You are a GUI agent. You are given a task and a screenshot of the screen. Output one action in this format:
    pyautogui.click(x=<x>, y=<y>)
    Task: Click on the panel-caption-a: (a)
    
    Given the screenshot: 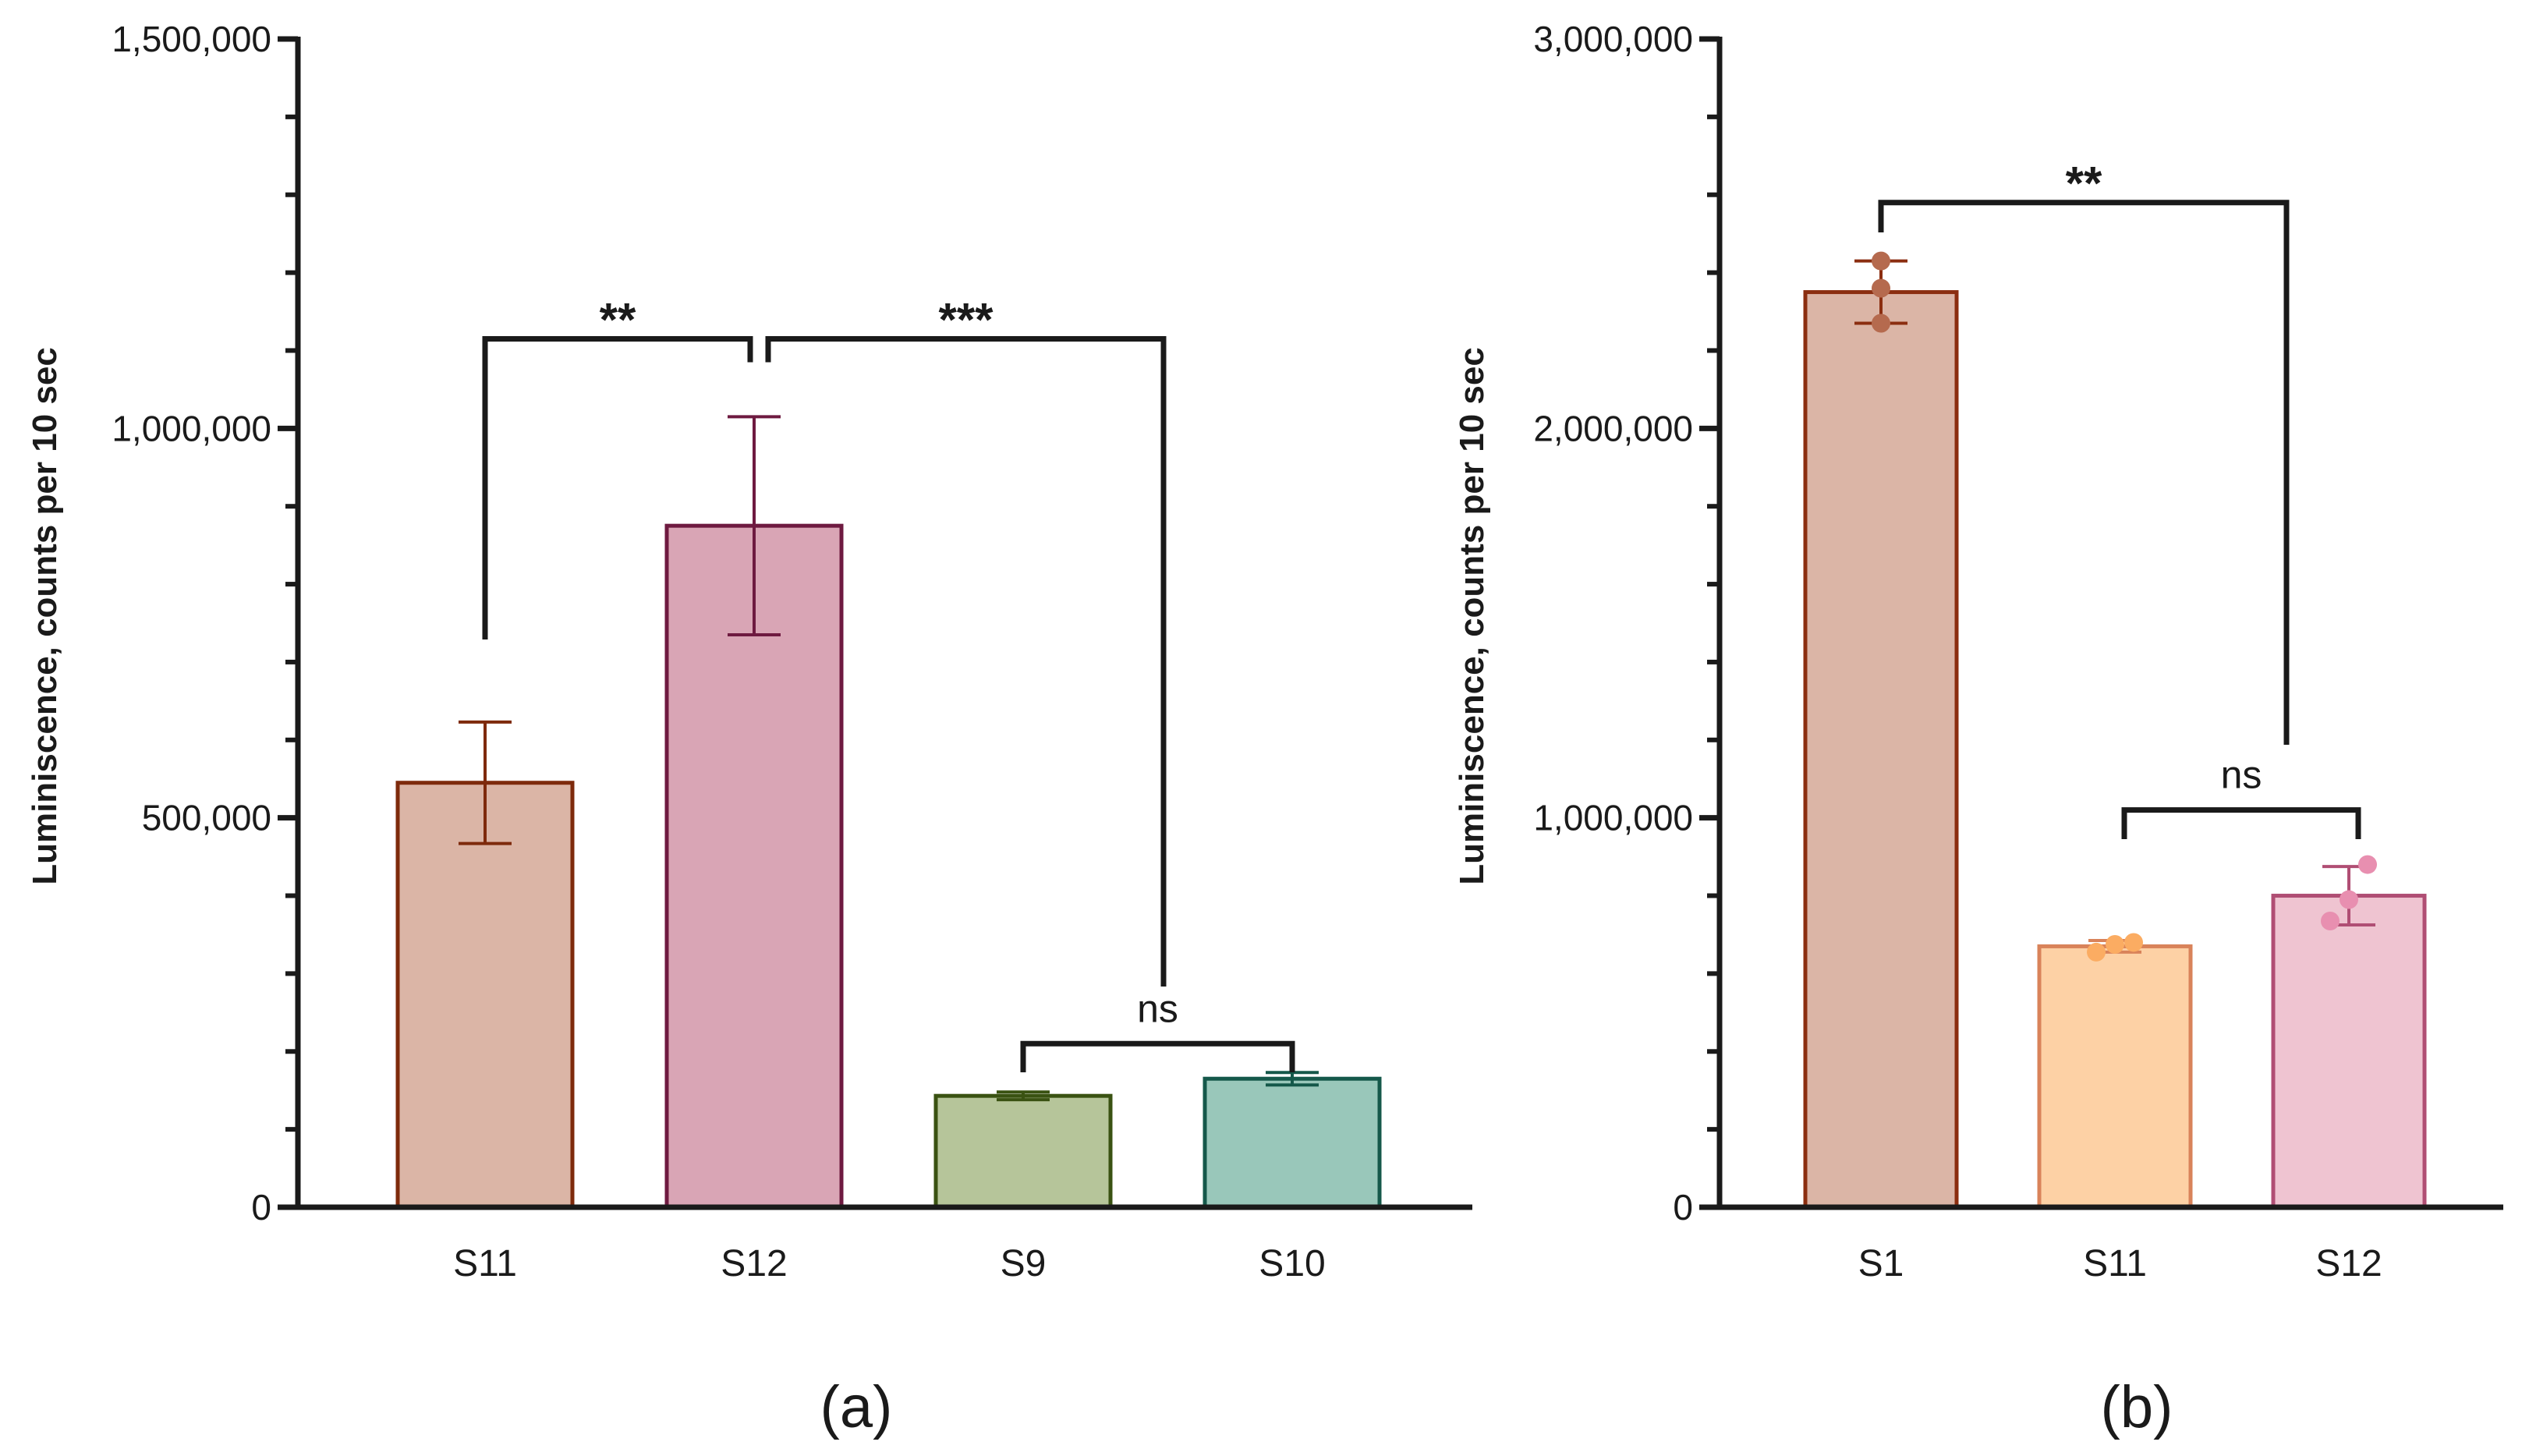 What is the action you would take?
    pyautogui.click(x=857, y=1407)
    